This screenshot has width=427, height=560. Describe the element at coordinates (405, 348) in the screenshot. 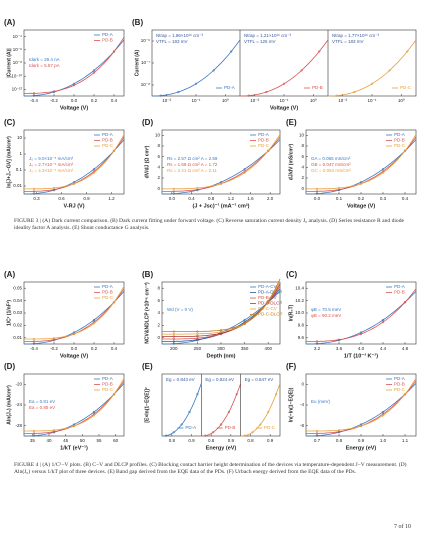

I see `x-tick-label: 4.8` at that location.